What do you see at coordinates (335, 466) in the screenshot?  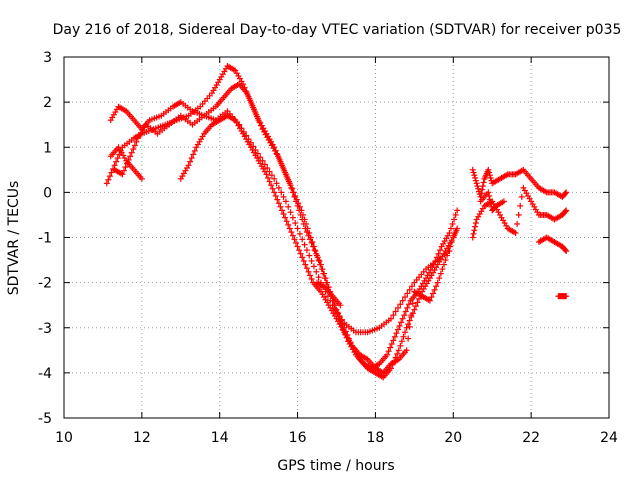 I see `x-axis-title: GPS time / hours` at bounding box center [335, 466].